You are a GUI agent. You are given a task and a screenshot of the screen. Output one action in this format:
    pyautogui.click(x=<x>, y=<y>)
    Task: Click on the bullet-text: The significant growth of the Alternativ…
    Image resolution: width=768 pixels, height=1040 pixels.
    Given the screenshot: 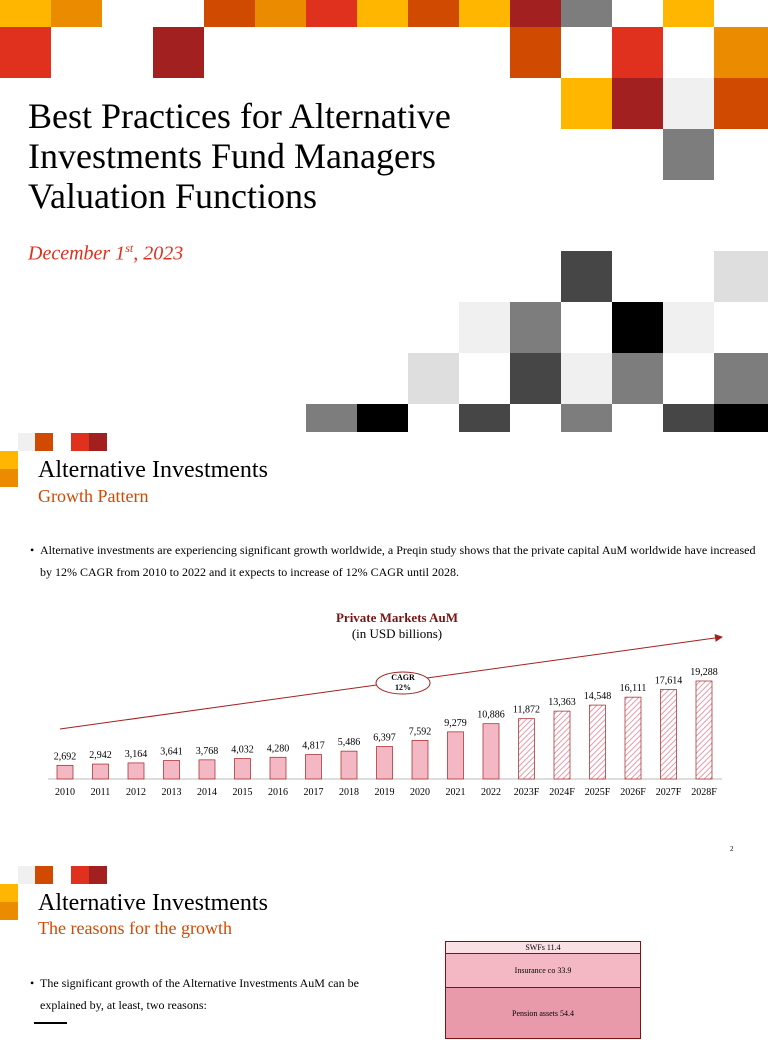 What is the action you would take?
    pyautogui.click(x=199, y=994)
    